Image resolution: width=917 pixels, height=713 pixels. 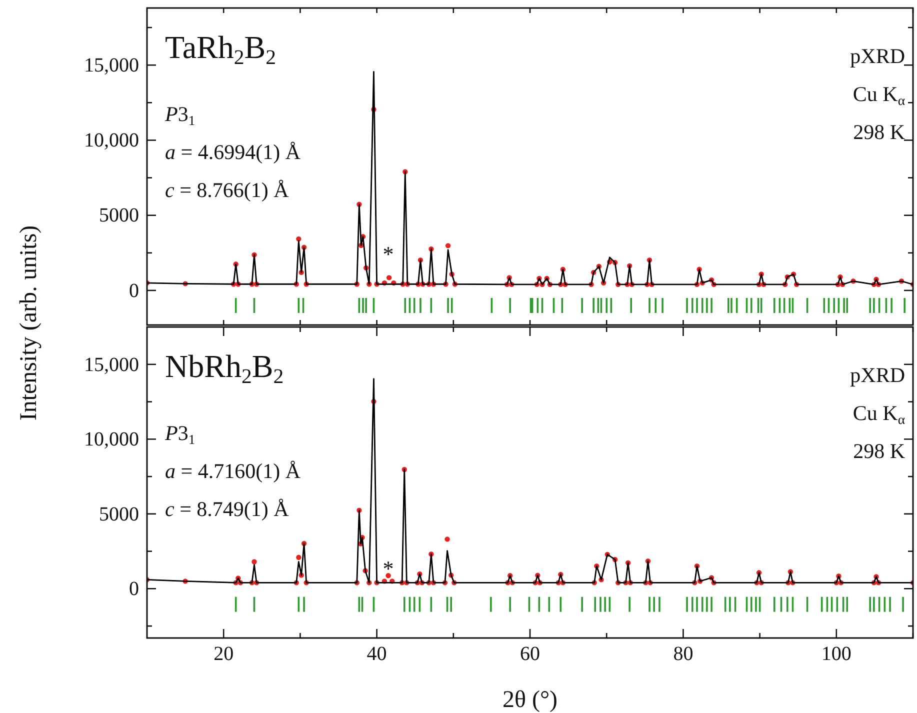 I want to click on x-tick-label: 40, so click(x=376, y=654).